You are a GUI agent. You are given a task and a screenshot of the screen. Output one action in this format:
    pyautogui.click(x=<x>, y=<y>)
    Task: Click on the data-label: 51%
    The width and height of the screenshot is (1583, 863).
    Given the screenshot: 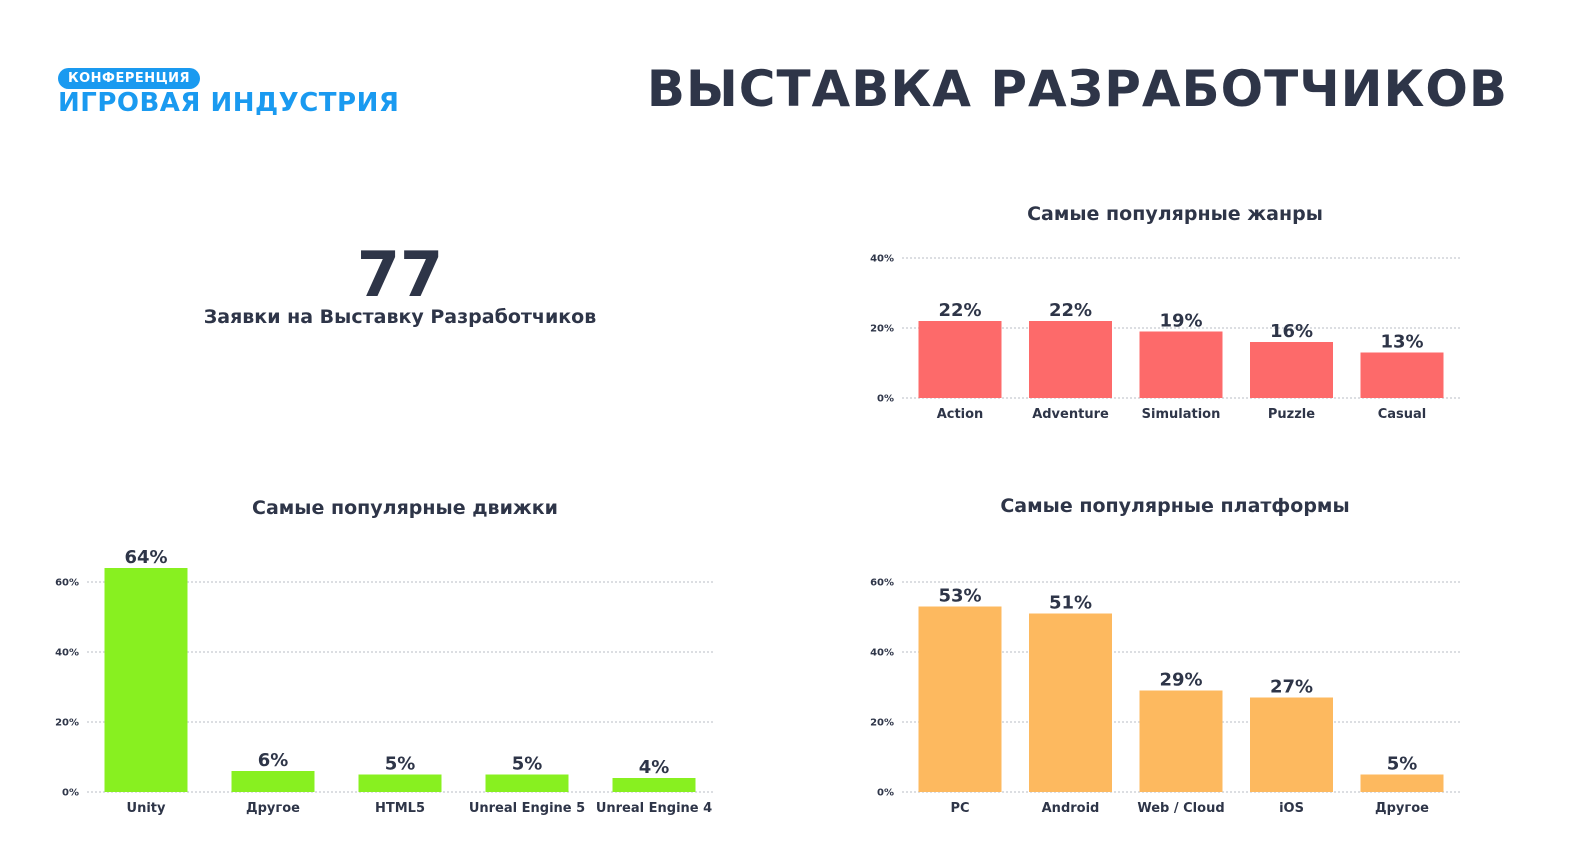 What is the action you would take?
    pyautogui.click(x=1070, y=603)
    